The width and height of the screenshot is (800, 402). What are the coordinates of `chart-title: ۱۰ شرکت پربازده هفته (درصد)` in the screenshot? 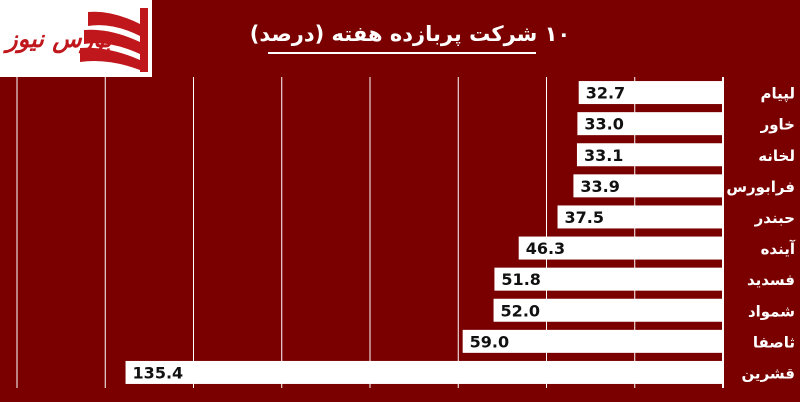 It's located at (410, 34).